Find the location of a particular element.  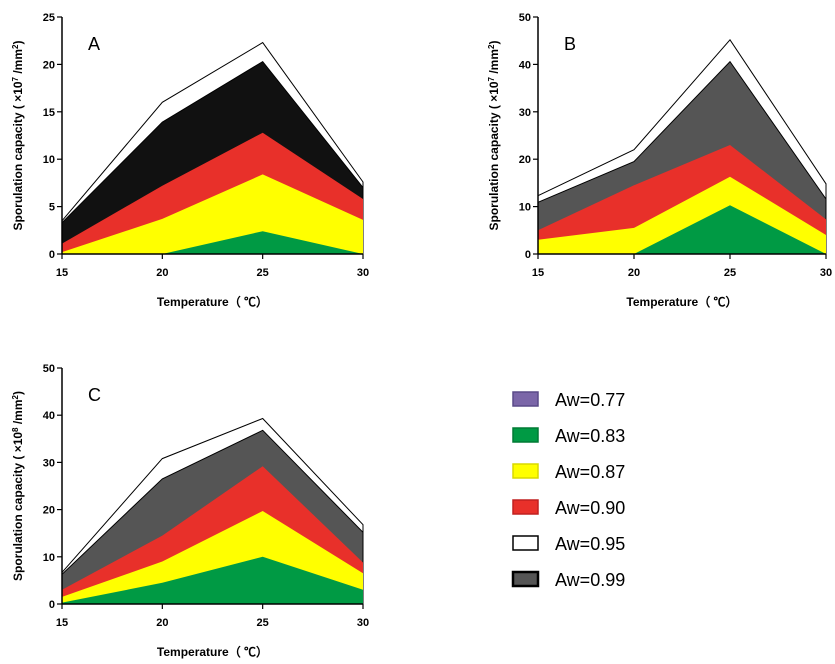

y-tick-label: 25 is located at coordinates (49, 18).